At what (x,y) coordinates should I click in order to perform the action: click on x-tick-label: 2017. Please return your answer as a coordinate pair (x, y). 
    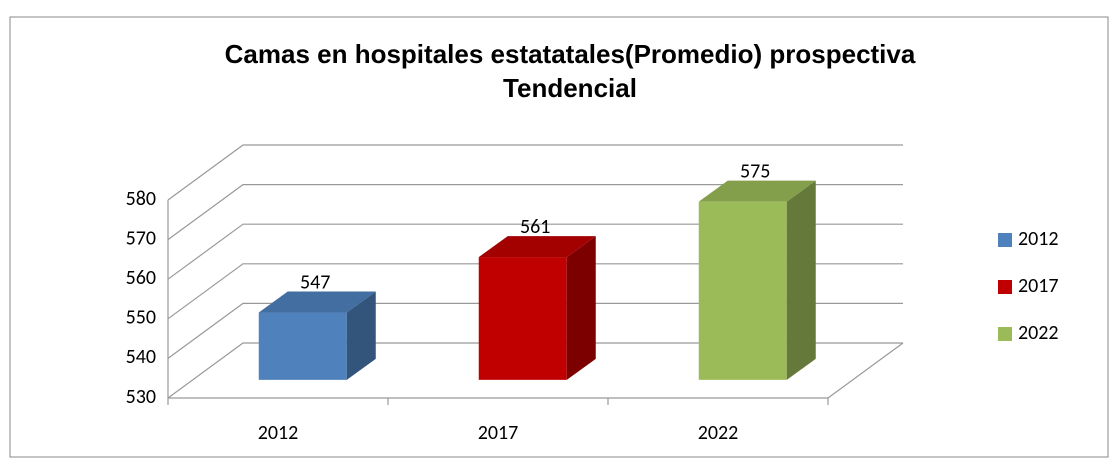
    Looking at the image, I should click on (498, 433).